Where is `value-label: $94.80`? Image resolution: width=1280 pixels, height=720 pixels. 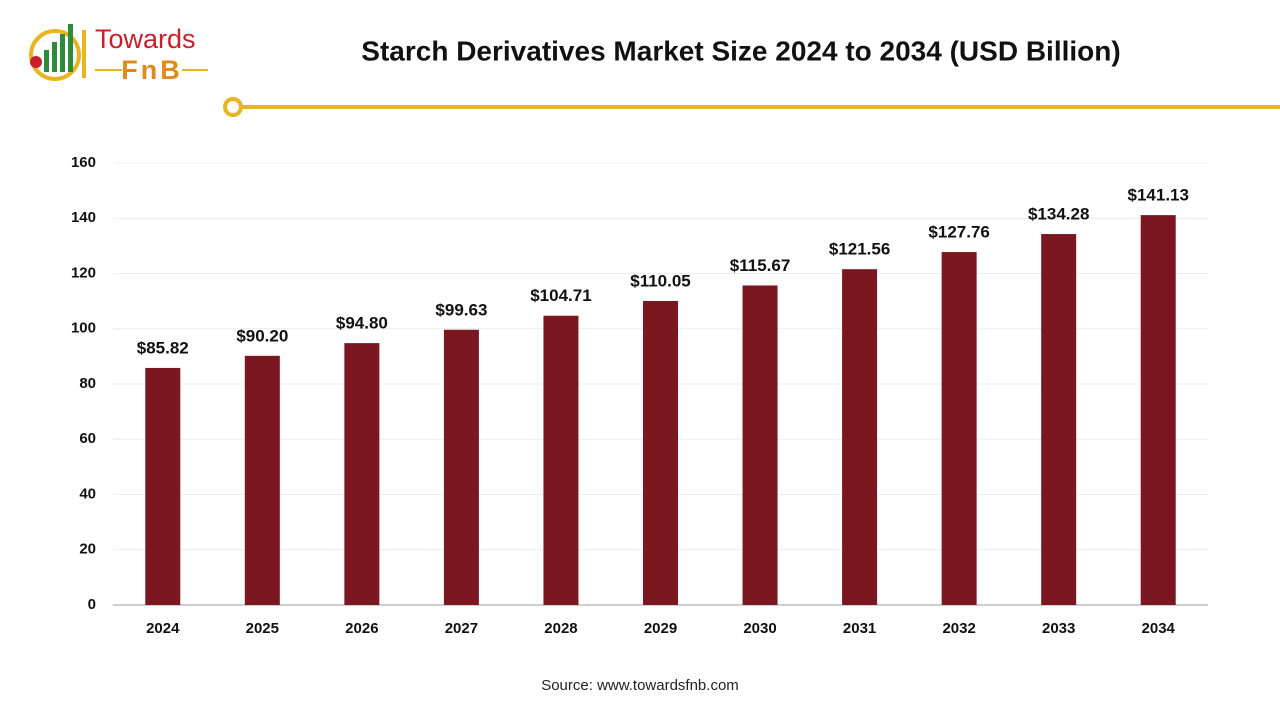
value-label: $94.80 is located at coordinates (362, 323).